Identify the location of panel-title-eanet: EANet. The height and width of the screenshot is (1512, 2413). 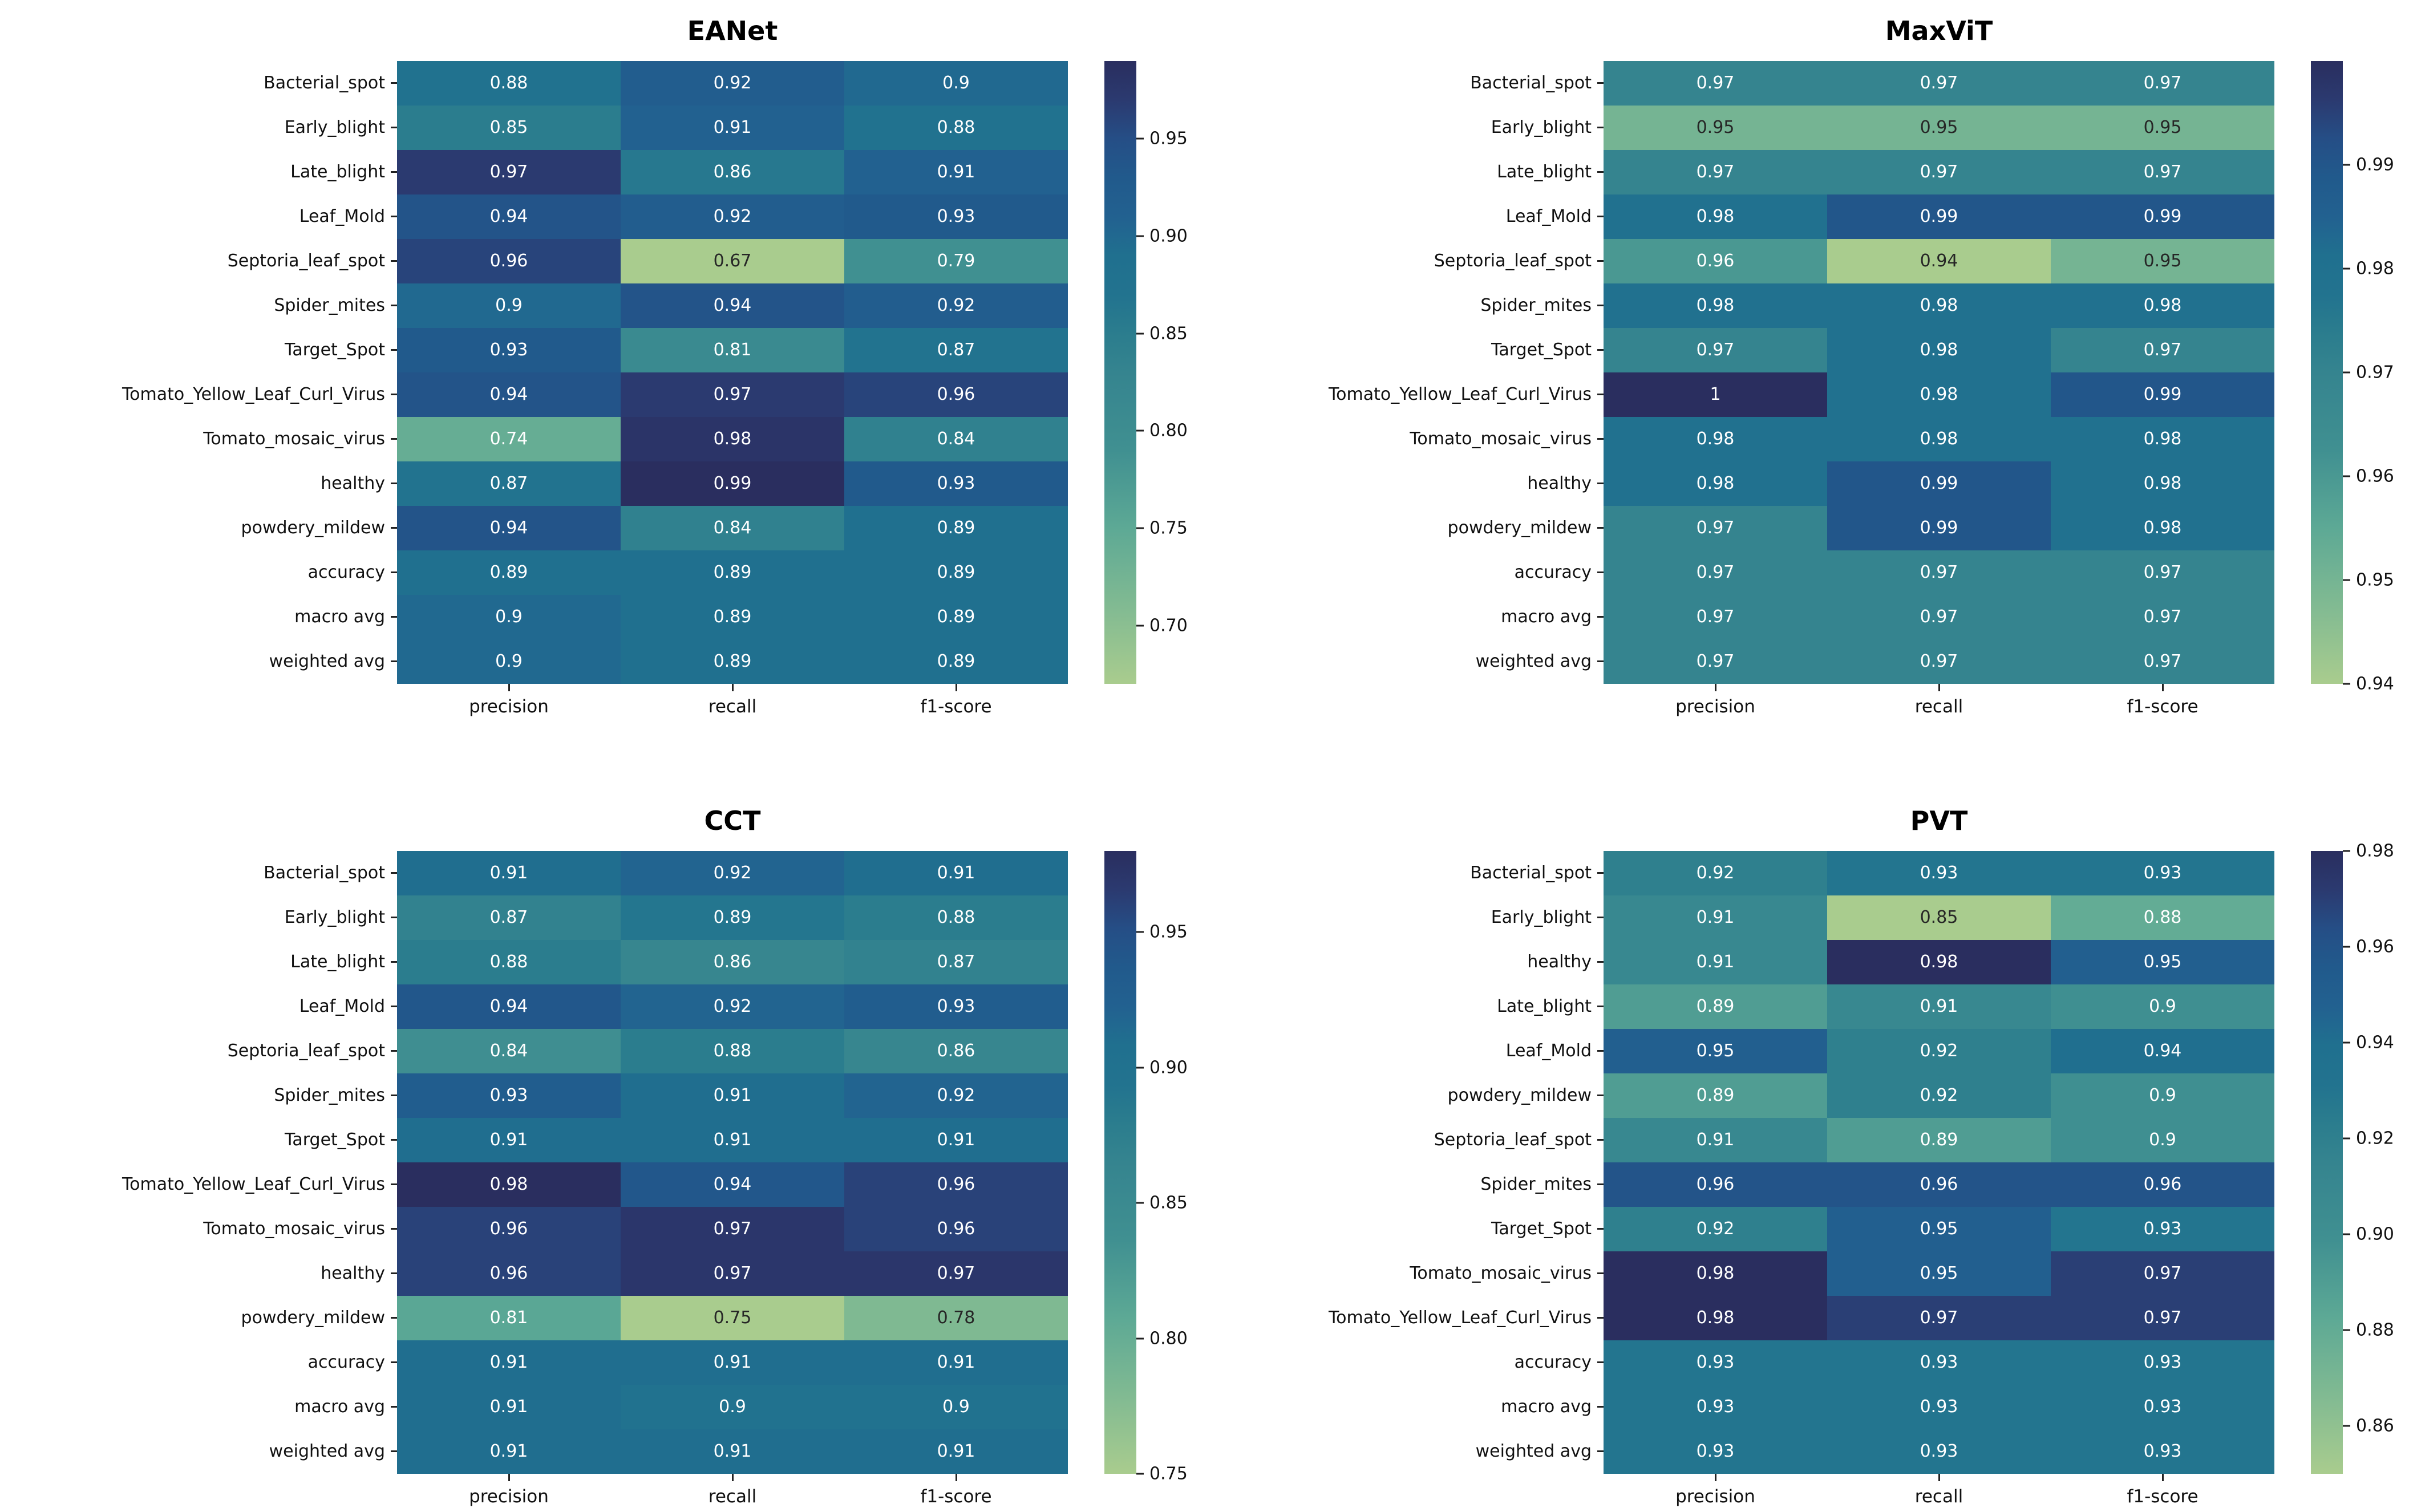
(732, 30).